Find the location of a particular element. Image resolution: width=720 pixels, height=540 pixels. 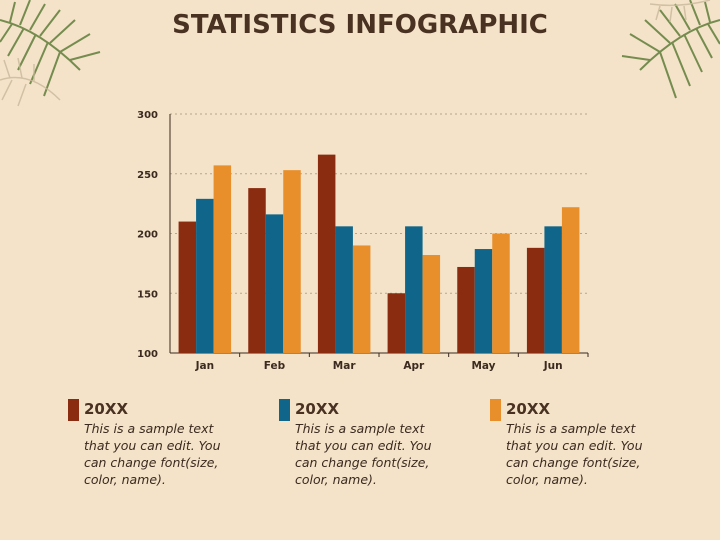

legend-heading-2: 20XX is located at coordinates (317, 409).